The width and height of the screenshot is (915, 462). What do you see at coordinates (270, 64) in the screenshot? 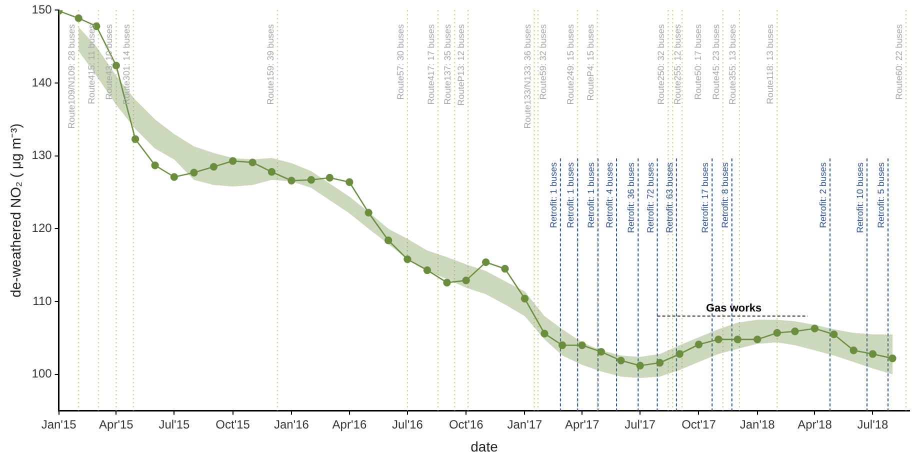
I see `ref-line-label: Route159: 39 buses` at bounding box center [270, 64].